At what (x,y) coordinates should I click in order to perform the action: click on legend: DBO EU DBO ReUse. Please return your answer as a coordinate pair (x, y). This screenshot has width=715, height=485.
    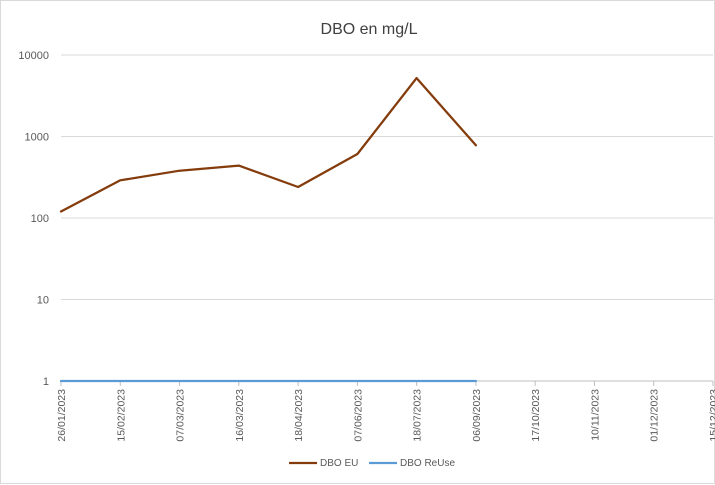
    Looking at the image, I should click on (372, 463).